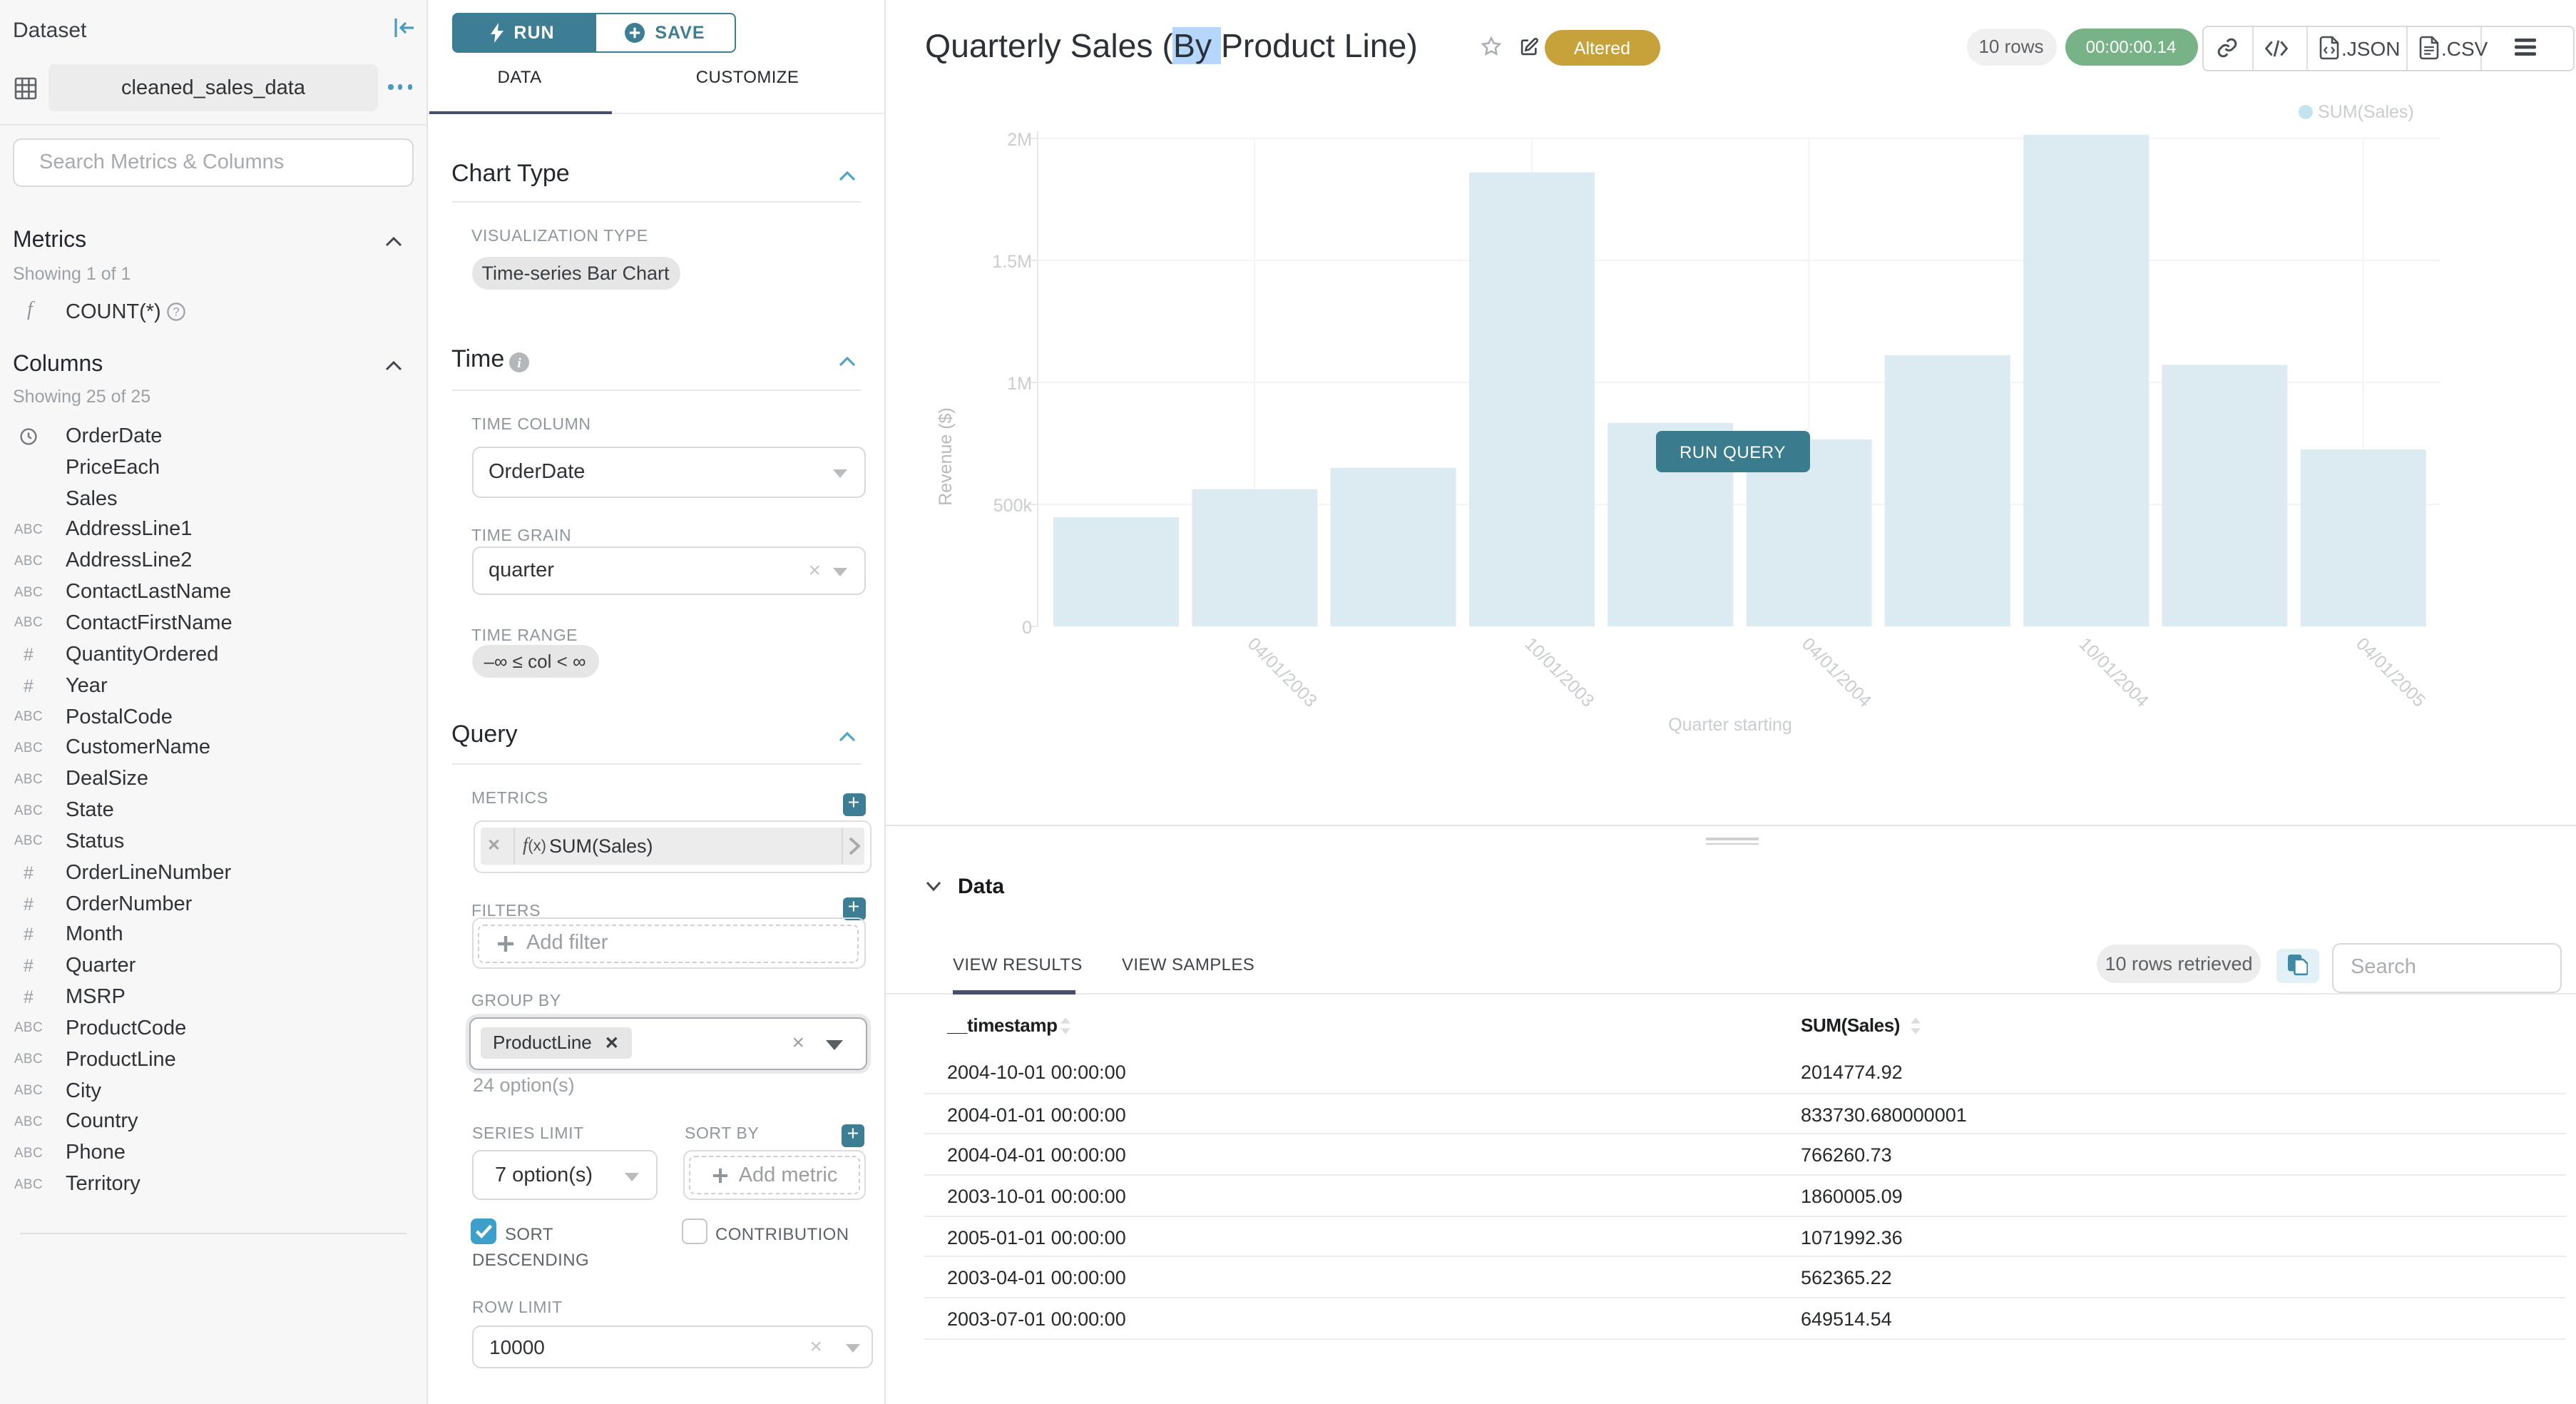 This screenshot has width=2576, height=1404. Describe the element at coordinates (946, 456) in the screenshot. I see `svg-text: Revenue ($)` at that location.